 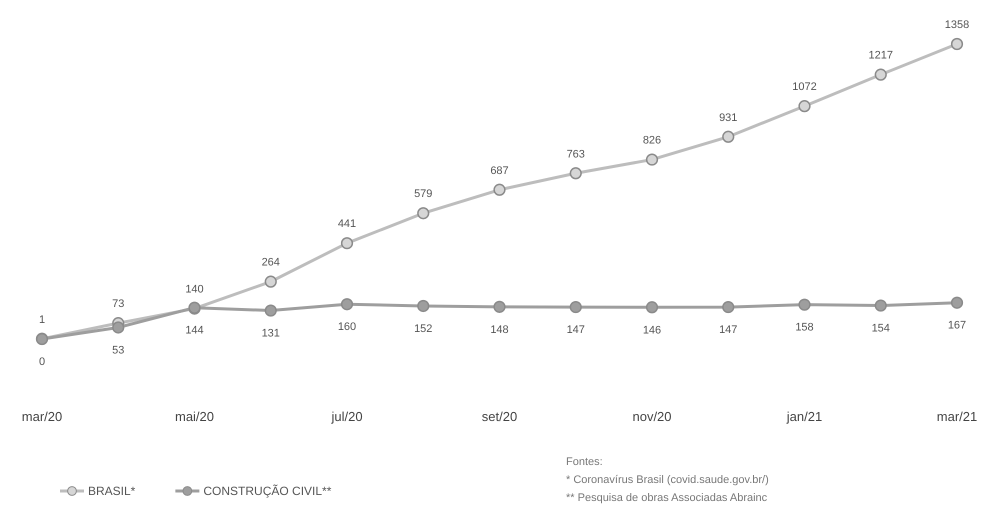 I want to click on data-label: 154, so click(x=881, y=328).